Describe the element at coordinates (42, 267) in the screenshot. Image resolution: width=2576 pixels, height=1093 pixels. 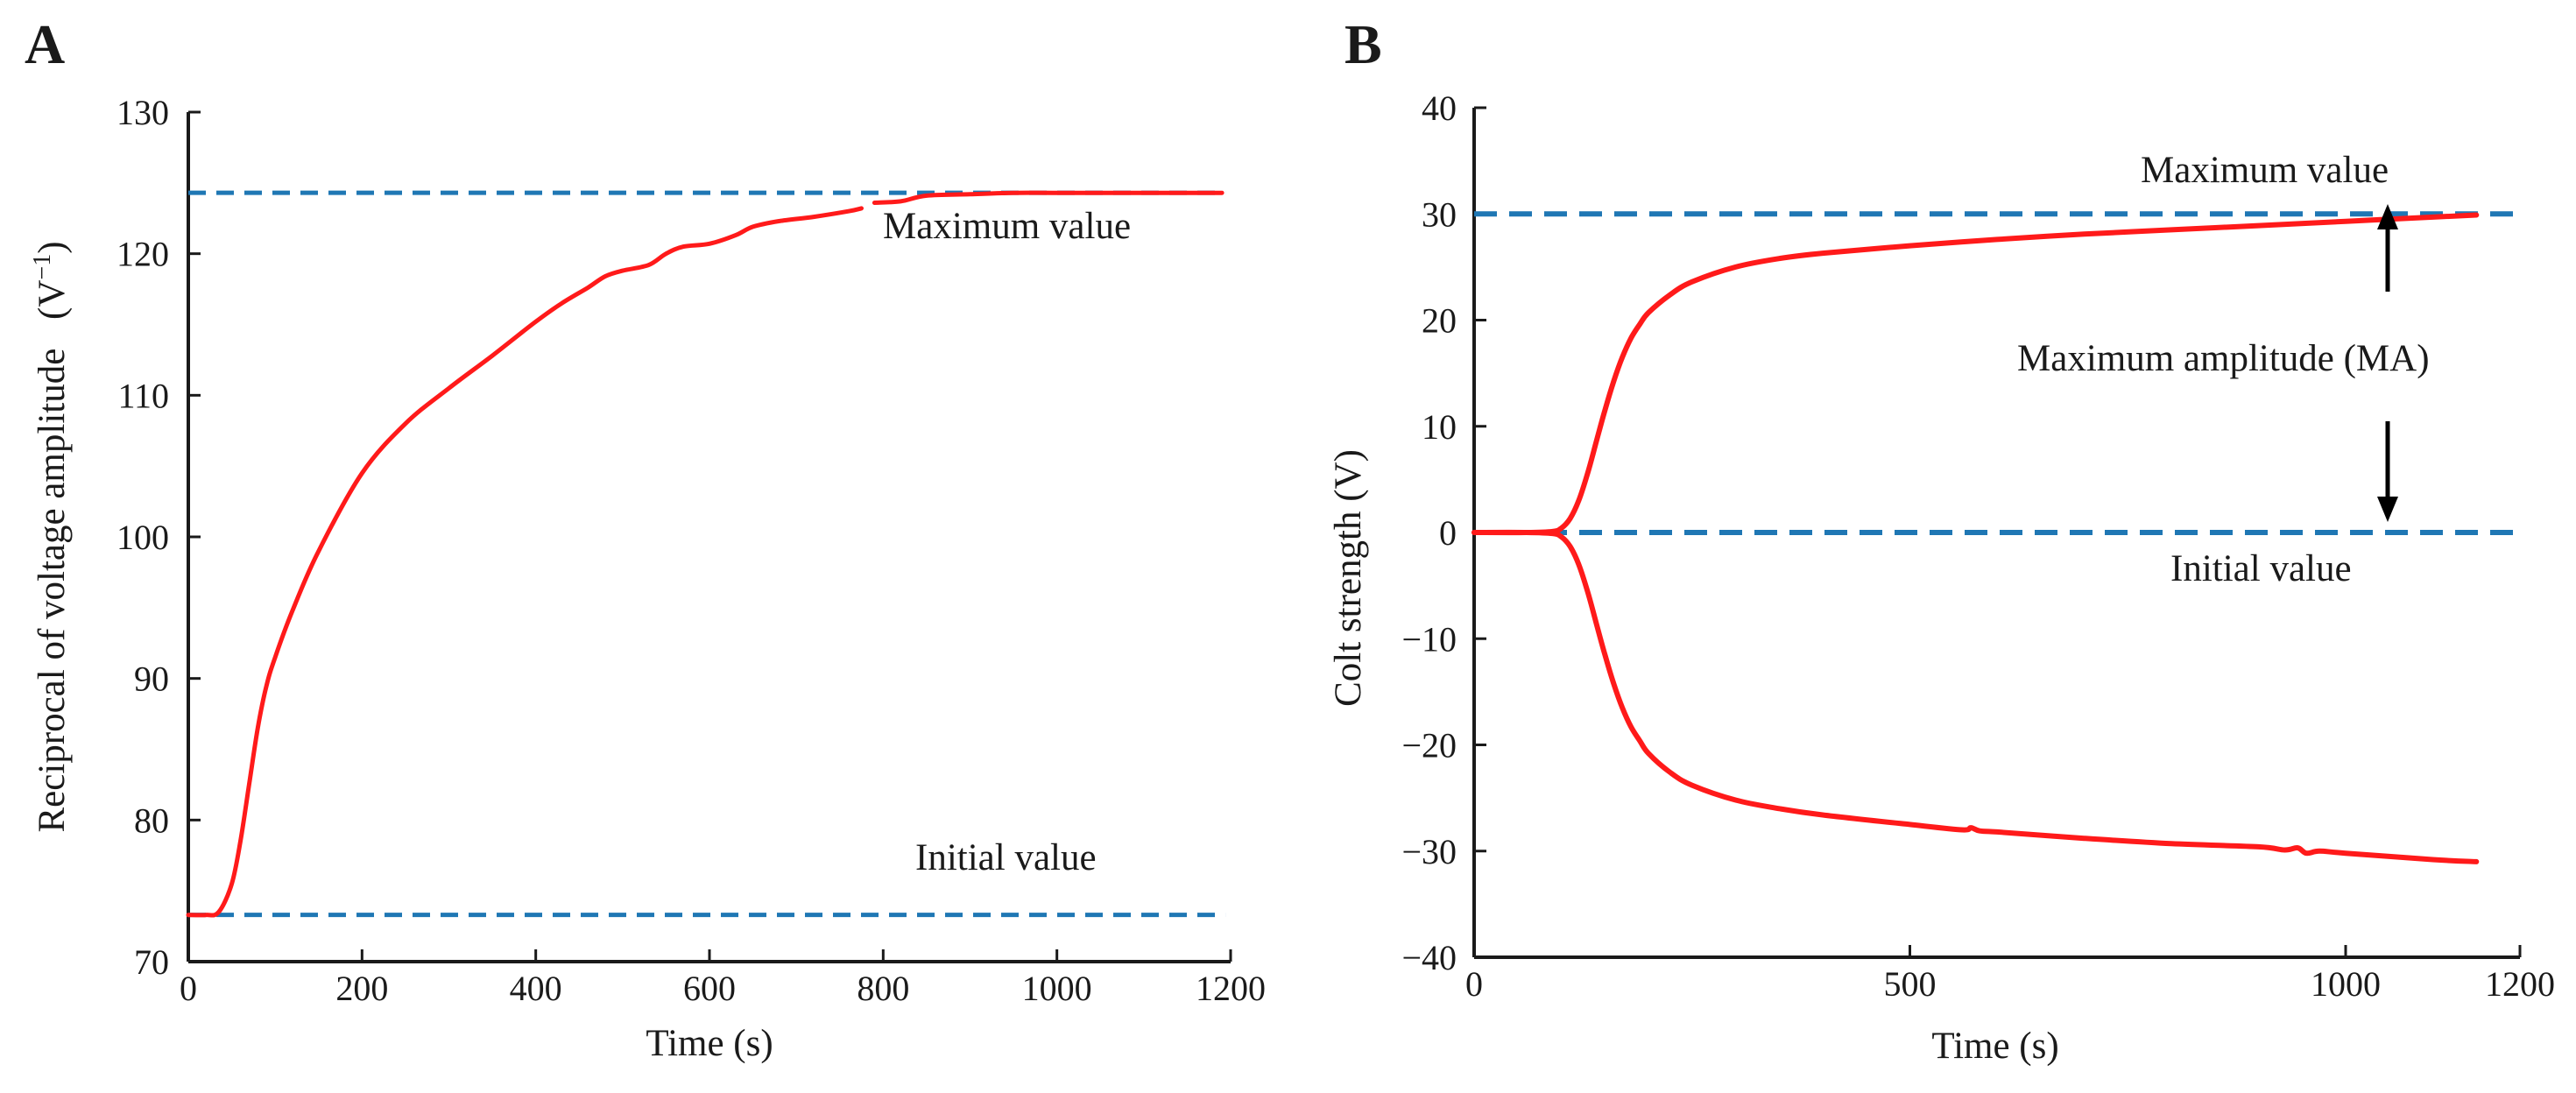
I see `panel-a-y-axis-unit-sup: −1` at that location.